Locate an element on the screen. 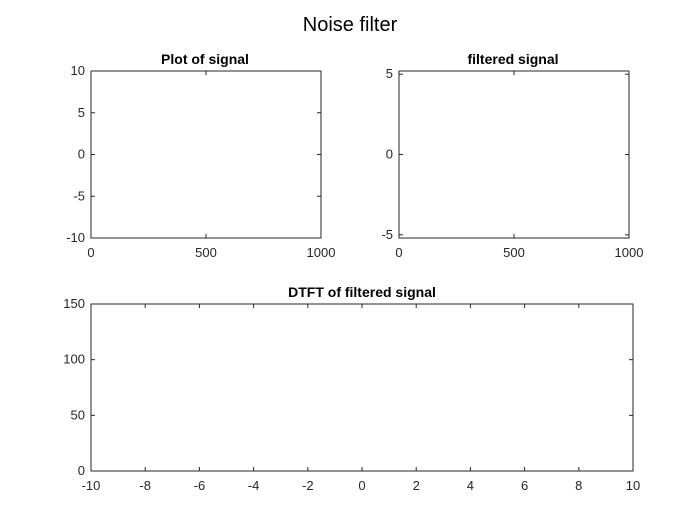  plot1-ytick-label: 0 is located at coordinates (81, 154).